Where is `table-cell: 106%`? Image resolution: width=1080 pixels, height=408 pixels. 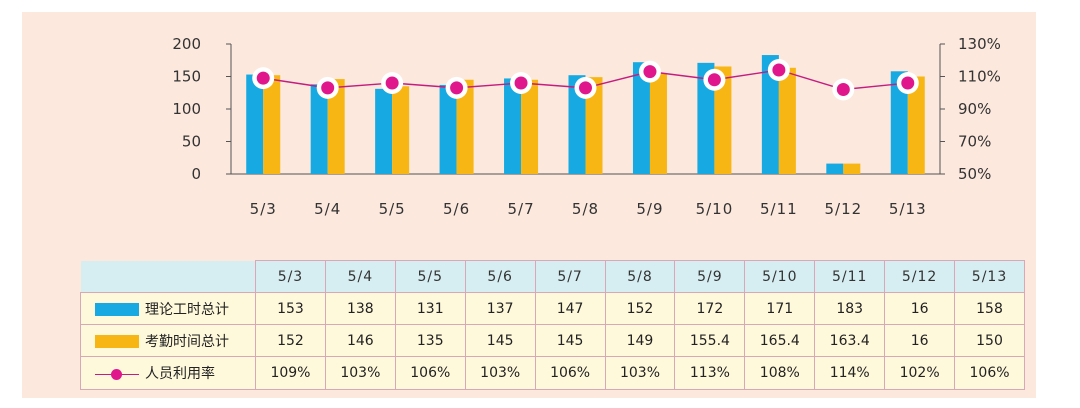
table-cell: 106% is located at coordinates (570, 373).